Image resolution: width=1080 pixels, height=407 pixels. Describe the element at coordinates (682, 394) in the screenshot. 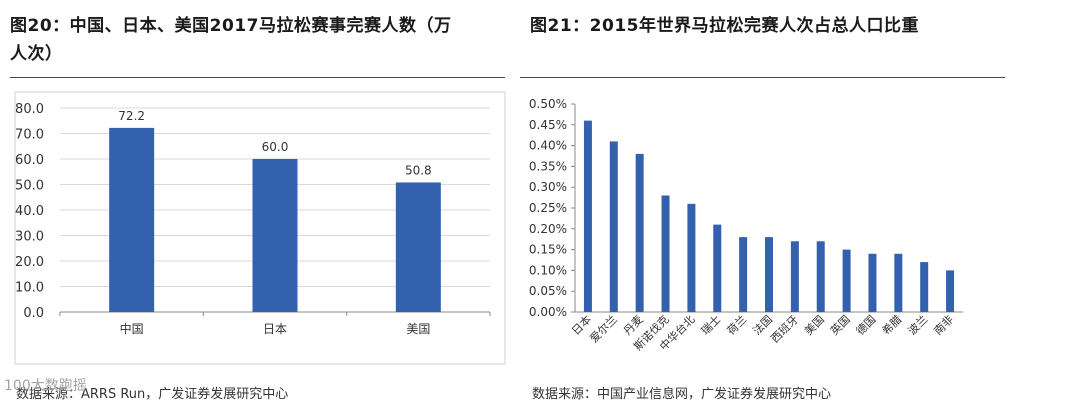

I see `right-chart-source: 数据来源：中国产业信息网，广发证券发展研究中心` at that location.